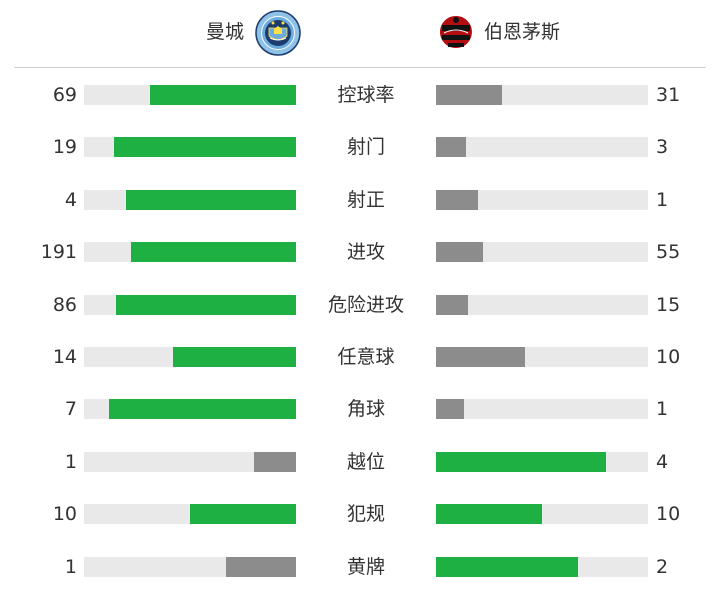 The height and width of the screenshot is (602, 720). Describe the element at coordinates (668, 95) in the screenshot. I see `away-stat-value: 31` at that location.